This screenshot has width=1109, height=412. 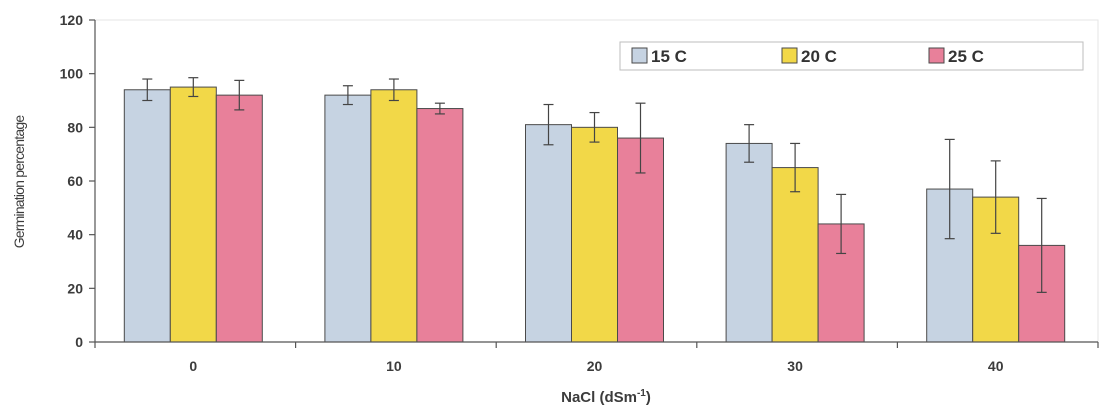 I want to click on legend-label: 15 C, so click(x=669, y=56).